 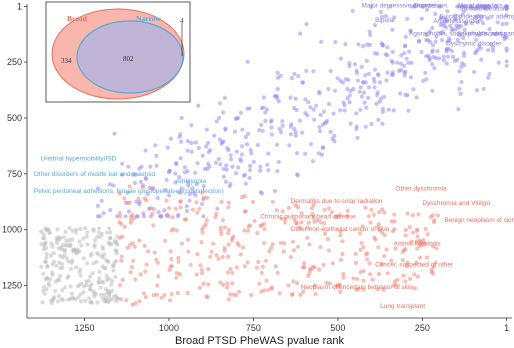 What do you see at coordinates (169, 328) in the screenshot?
I see `x-tick-label: 1000` at bounding box center [169, 328].